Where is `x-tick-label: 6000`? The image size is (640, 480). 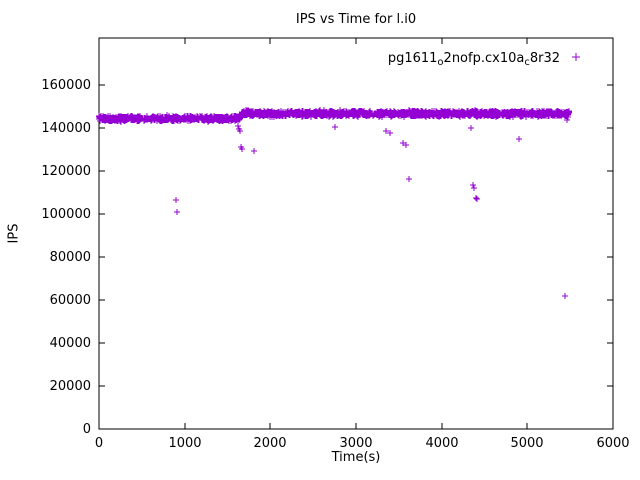
x-tick-label: 6000 is located at coordinates (612, 443).